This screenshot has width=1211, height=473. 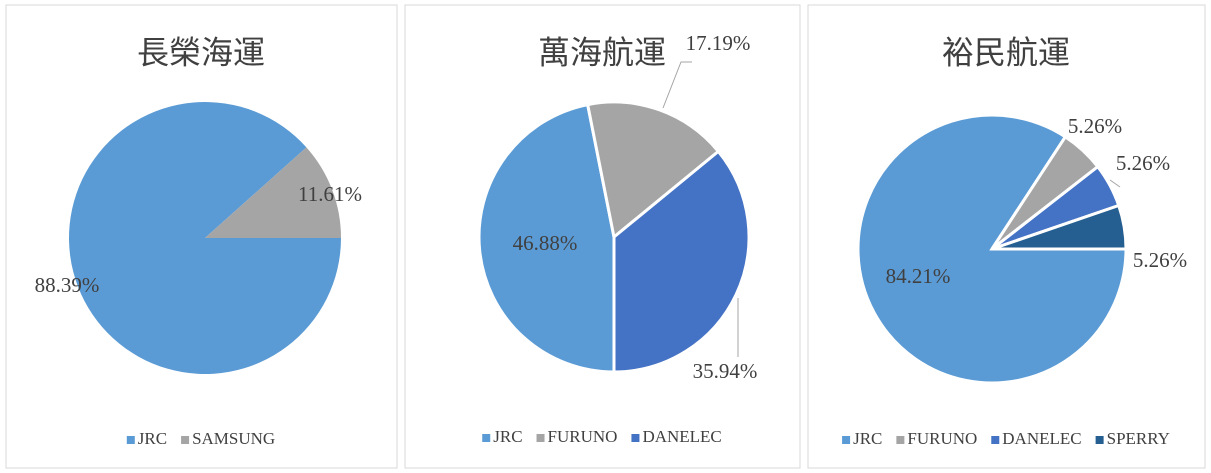 I want to click on legend-label: SAMSUNG, so click(x=233, y=438).